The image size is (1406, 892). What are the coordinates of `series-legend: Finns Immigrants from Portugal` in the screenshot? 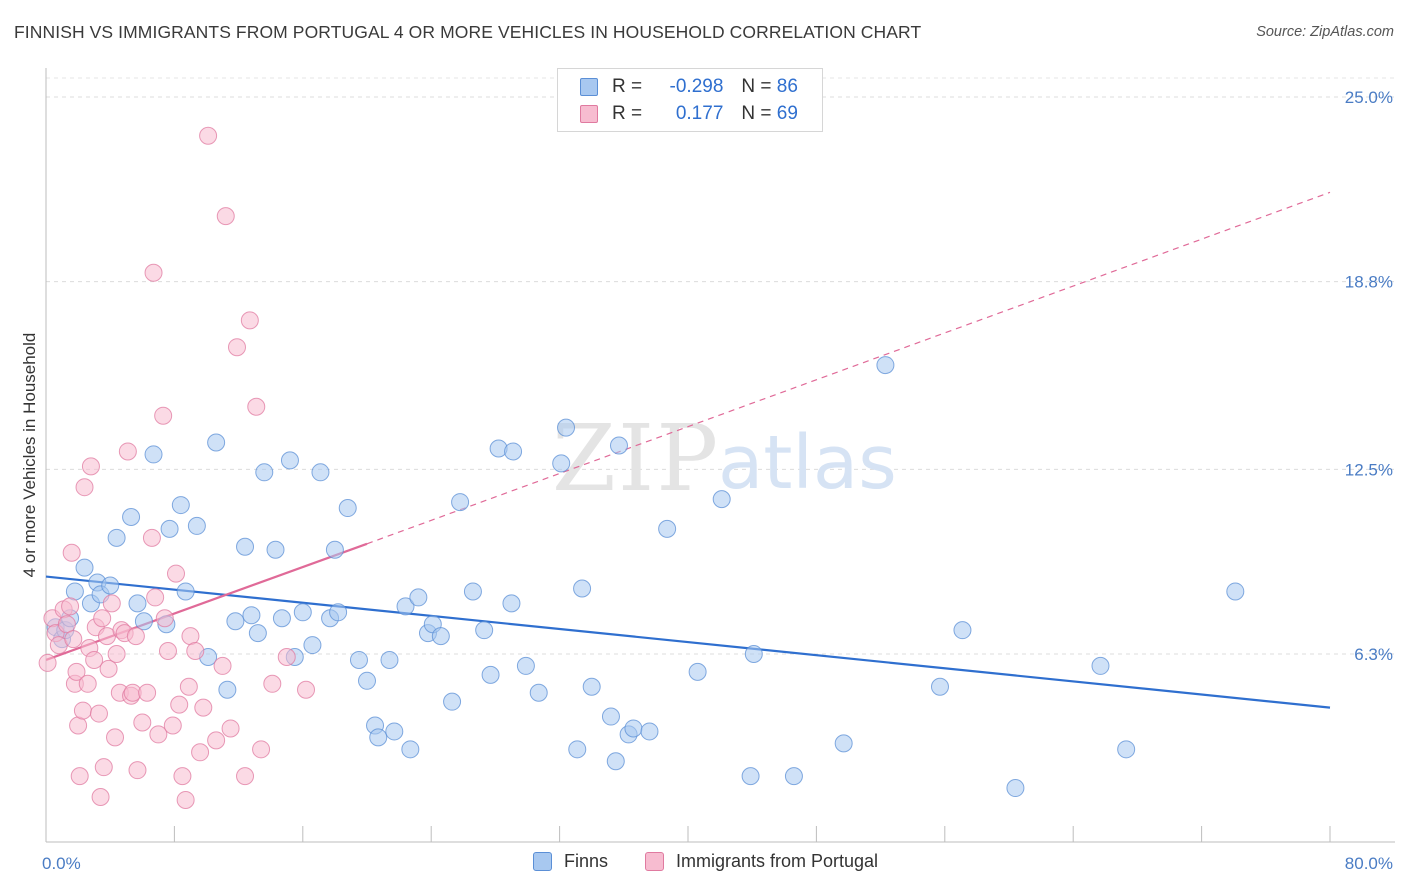 It's located at (703, 864).